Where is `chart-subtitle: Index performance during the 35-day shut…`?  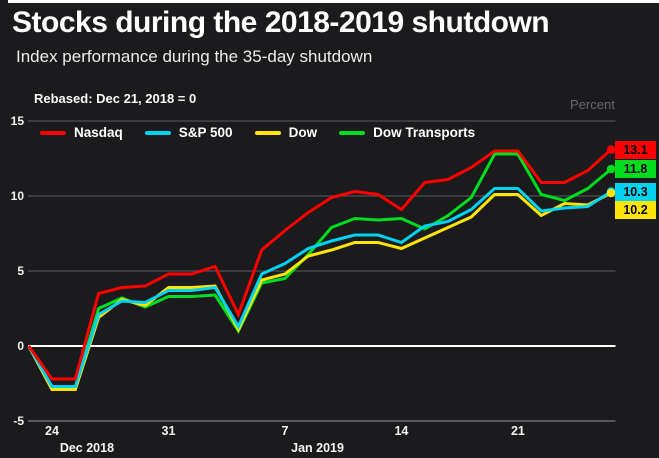 chart-subtitle: Index performance during the 35-day shut… is located at coordinates (194, 56).